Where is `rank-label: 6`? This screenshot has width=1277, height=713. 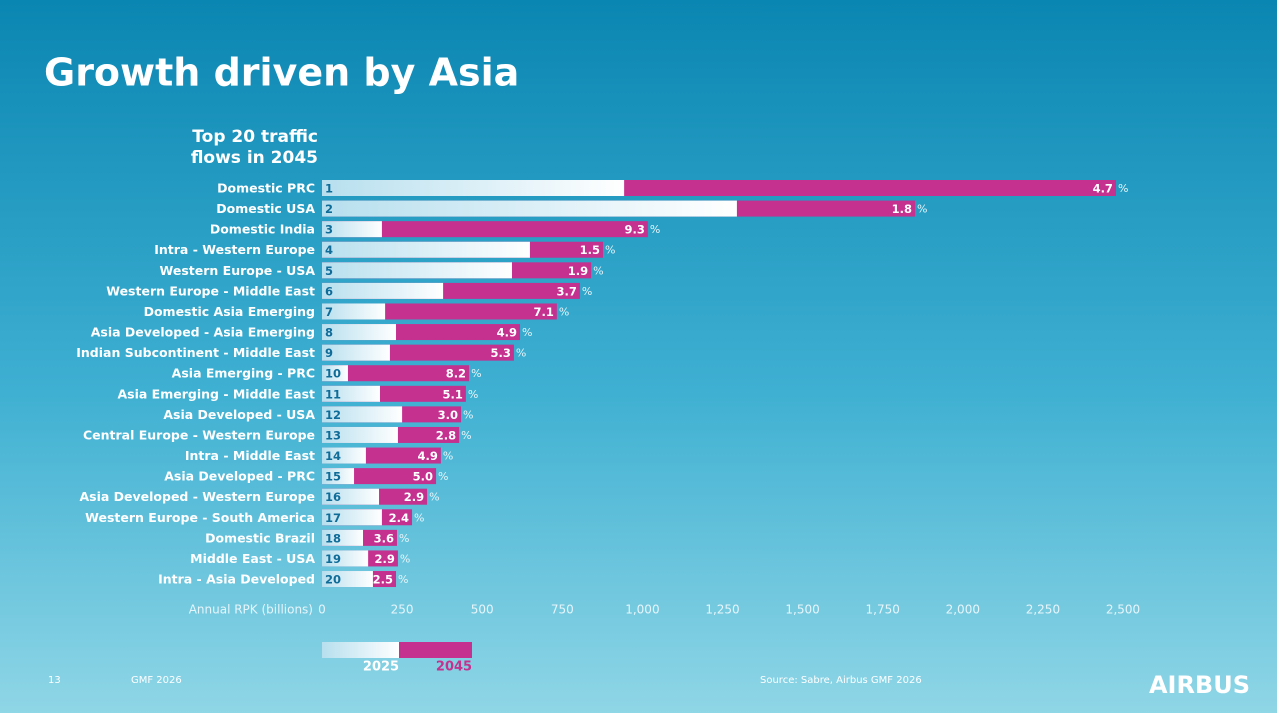 rank-label: 6 is located at coordinates (329, 291).